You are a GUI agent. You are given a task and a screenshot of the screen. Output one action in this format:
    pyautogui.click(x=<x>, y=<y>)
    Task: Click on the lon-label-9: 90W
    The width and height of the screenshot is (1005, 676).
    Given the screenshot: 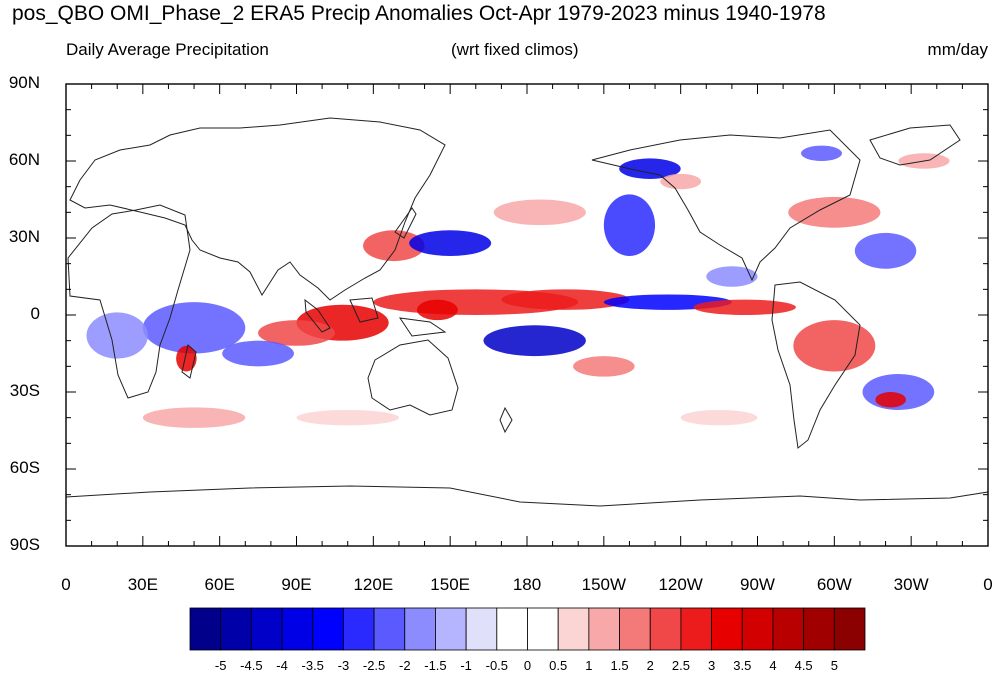 What is the action you would take?
    pyautogui.click(x=757, y=584)
    